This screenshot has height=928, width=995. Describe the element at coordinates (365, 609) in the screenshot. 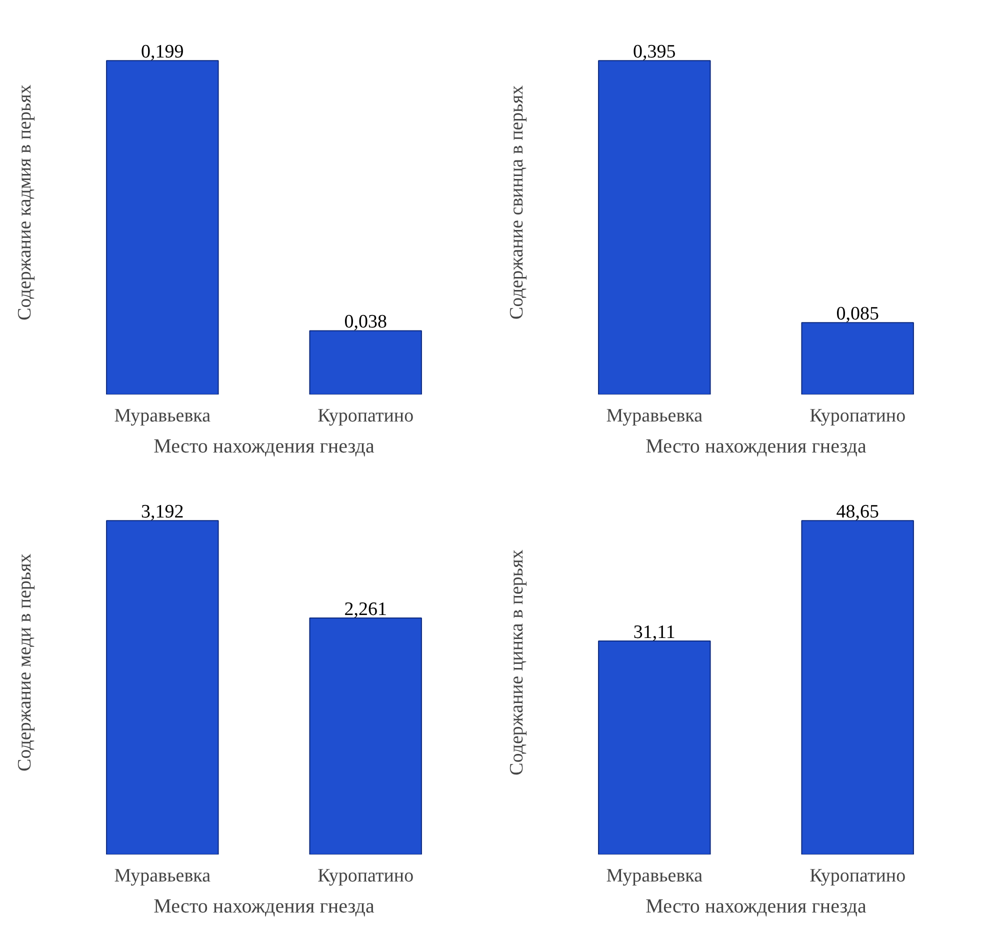

I see `data-label: 2,261` at that location.